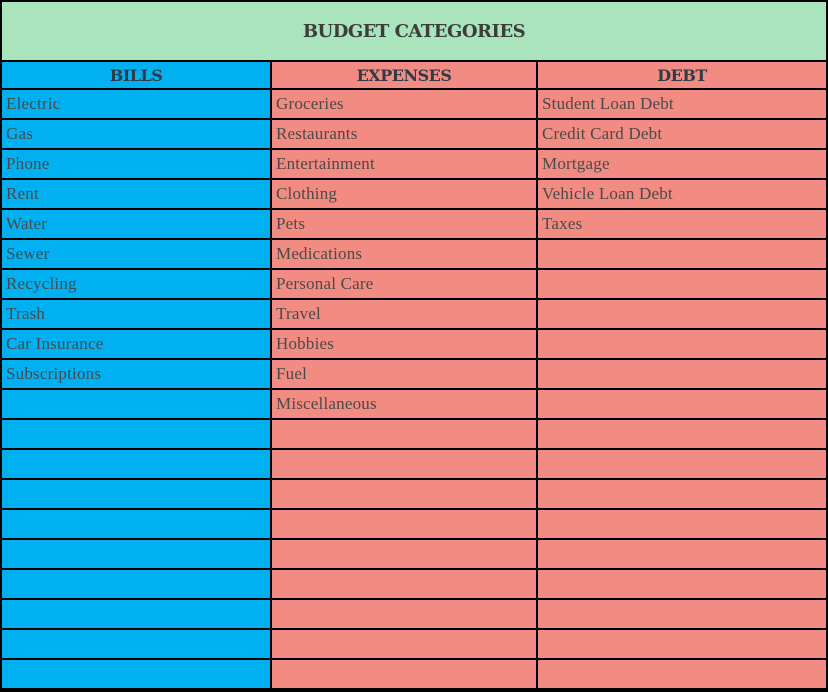 Image resolution: width=828 pixels, height=692 pixels. What do you see at coordinates (682, 75) in the screenshot?
I see `column-header-debt: DEBT` at bounding box center [682, 75].